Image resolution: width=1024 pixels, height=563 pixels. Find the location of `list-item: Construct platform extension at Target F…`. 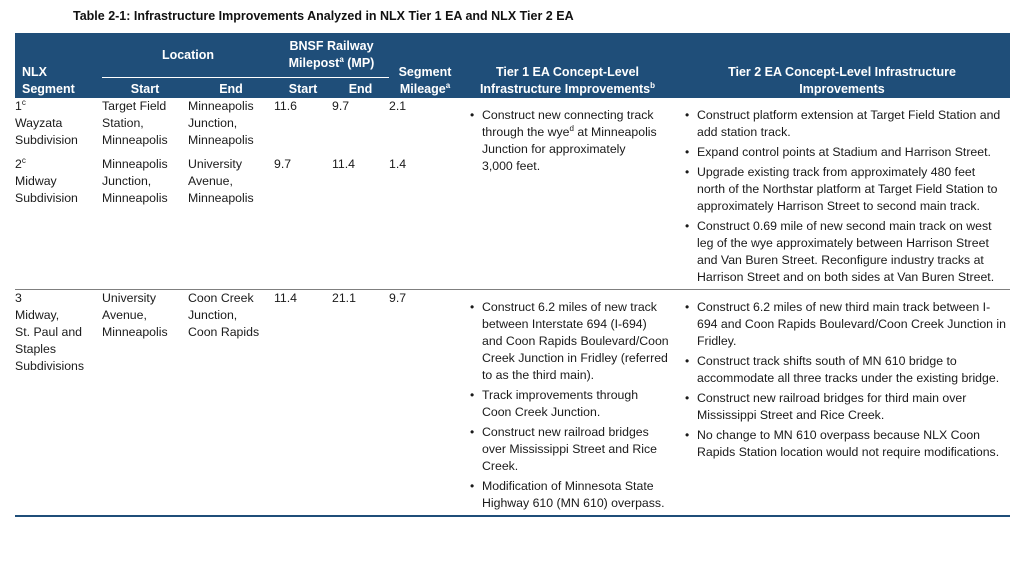

list-item: Construct platform extension at Target F… is located at coordinates (845, 124).